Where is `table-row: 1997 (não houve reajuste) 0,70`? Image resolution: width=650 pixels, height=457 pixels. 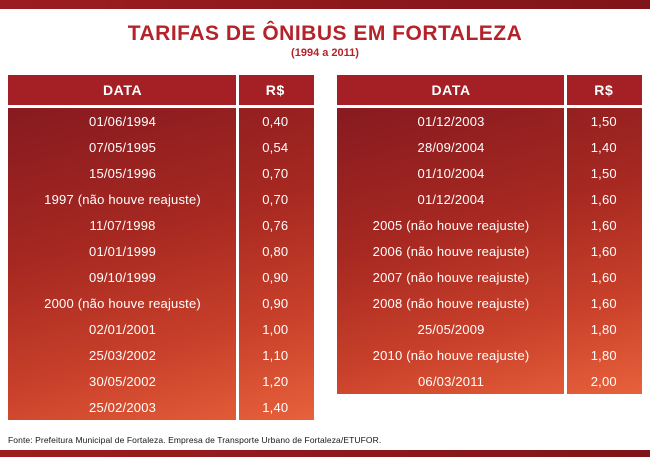 table-row: 1997 (não houve reajuste) 0,70 is located at coordinates (161, 199).